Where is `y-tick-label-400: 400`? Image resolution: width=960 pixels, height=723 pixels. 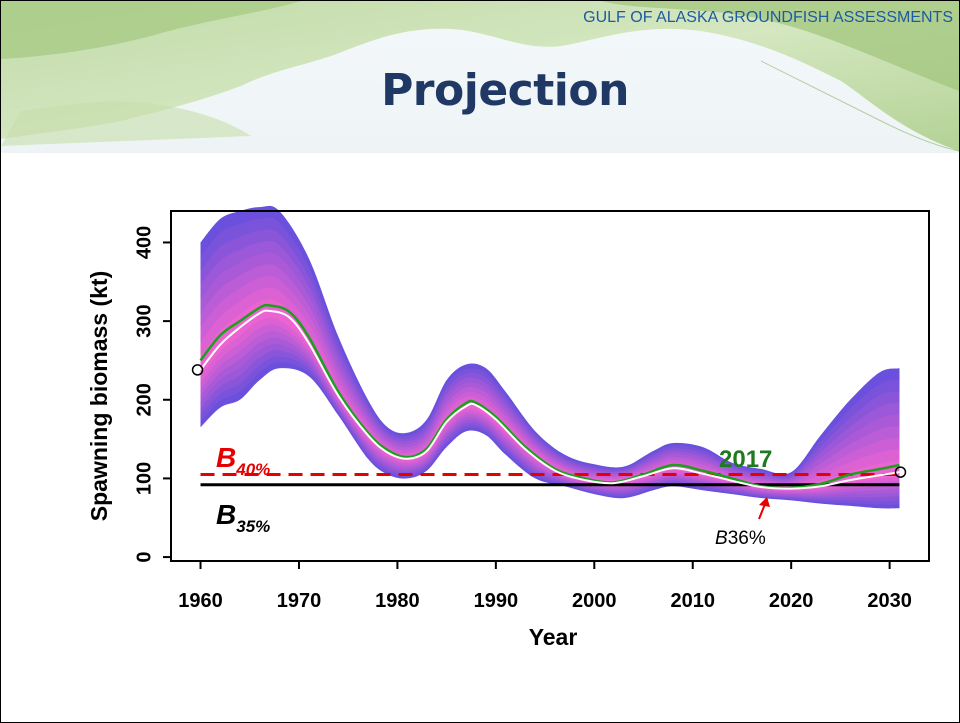
y-tick-label-400: 400 is located at coordinates (144, 242).